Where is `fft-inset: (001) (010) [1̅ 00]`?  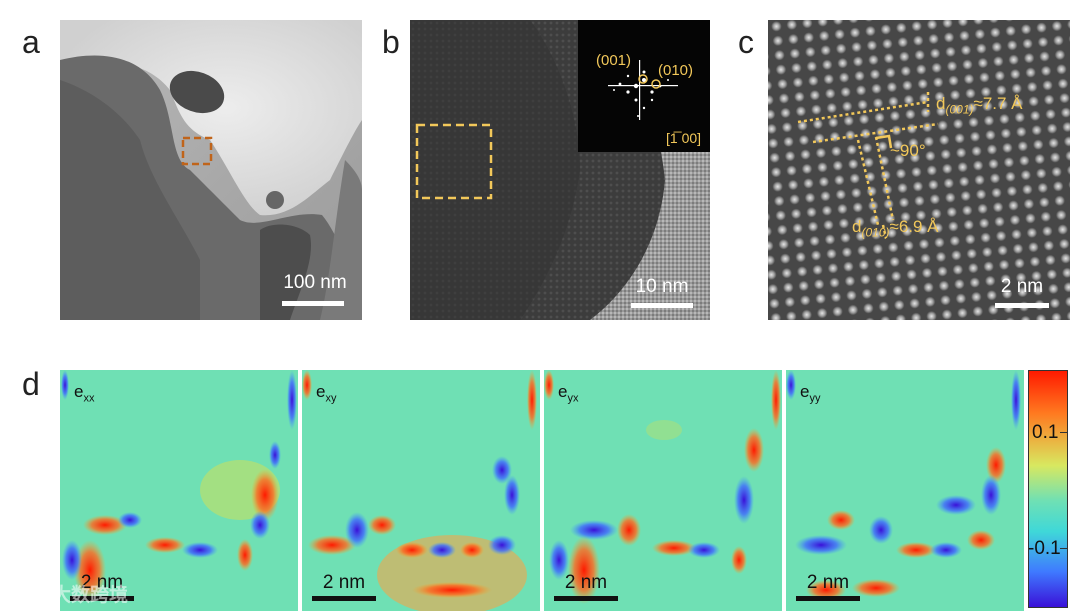
fft-inset: (001) (010) [1̅ 00] is located at coordinates (644, 86).